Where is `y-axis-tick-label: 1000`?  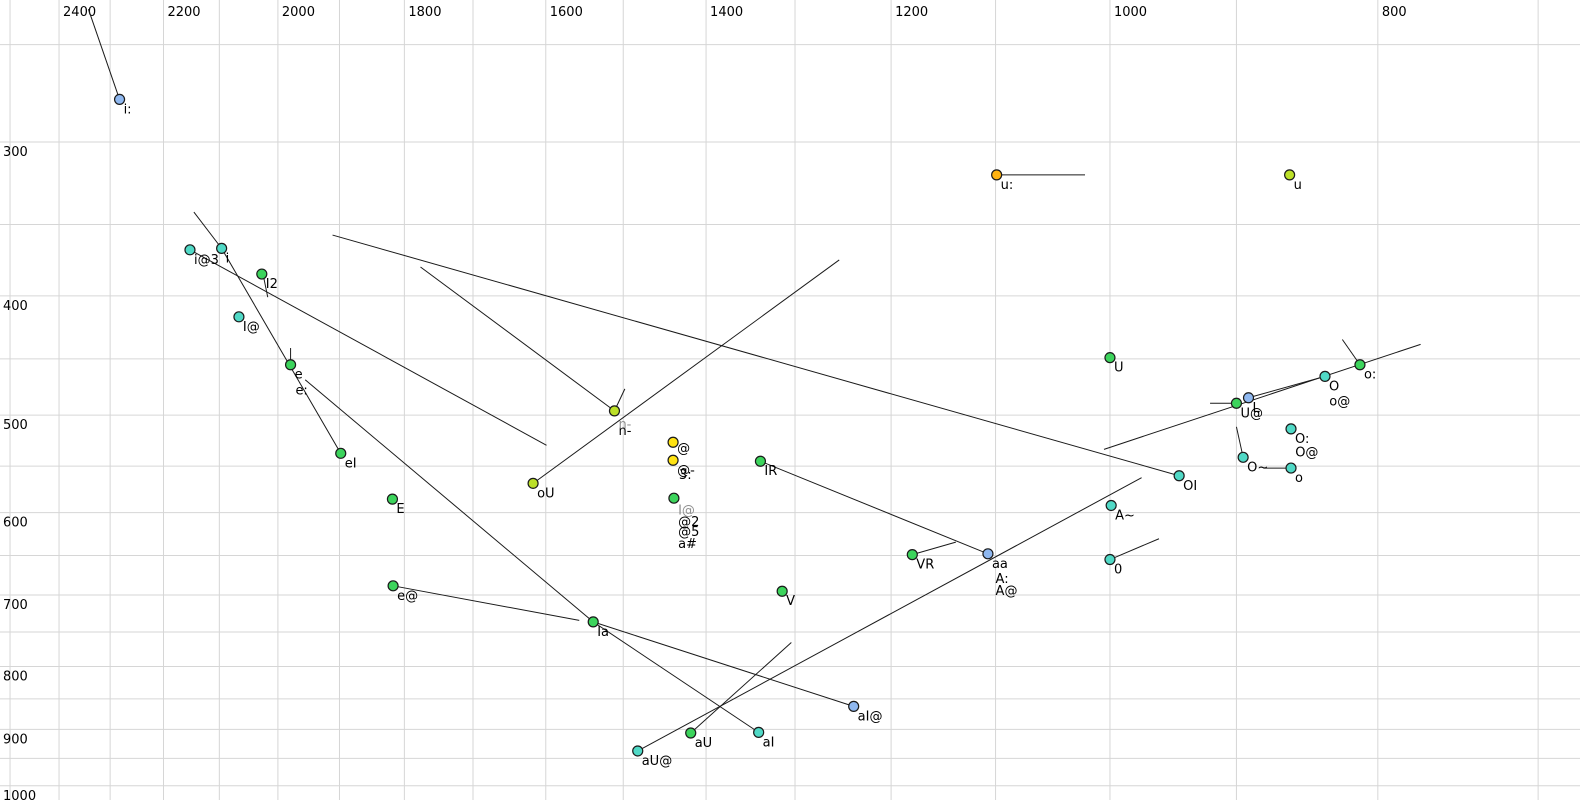
y-axis-tick-label: 1000 is located at coordinates (19, 794).